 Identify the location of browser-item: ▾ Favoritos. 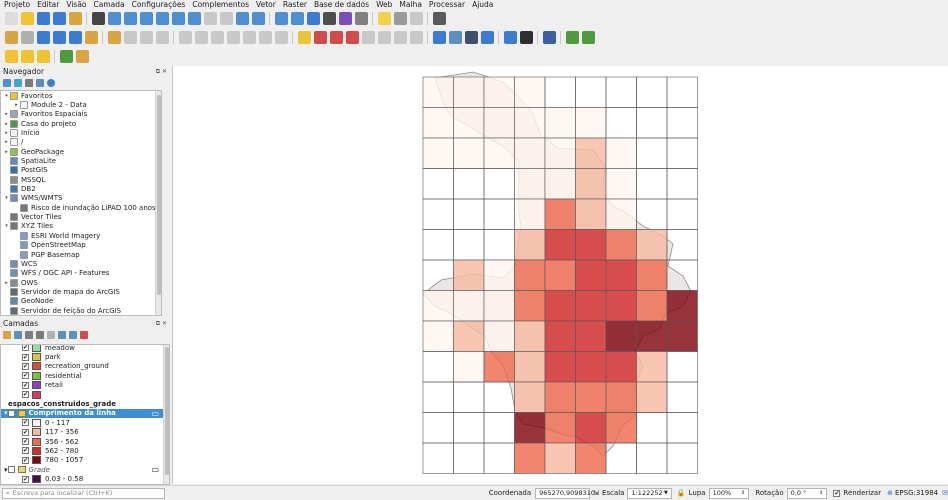
(81, 95).